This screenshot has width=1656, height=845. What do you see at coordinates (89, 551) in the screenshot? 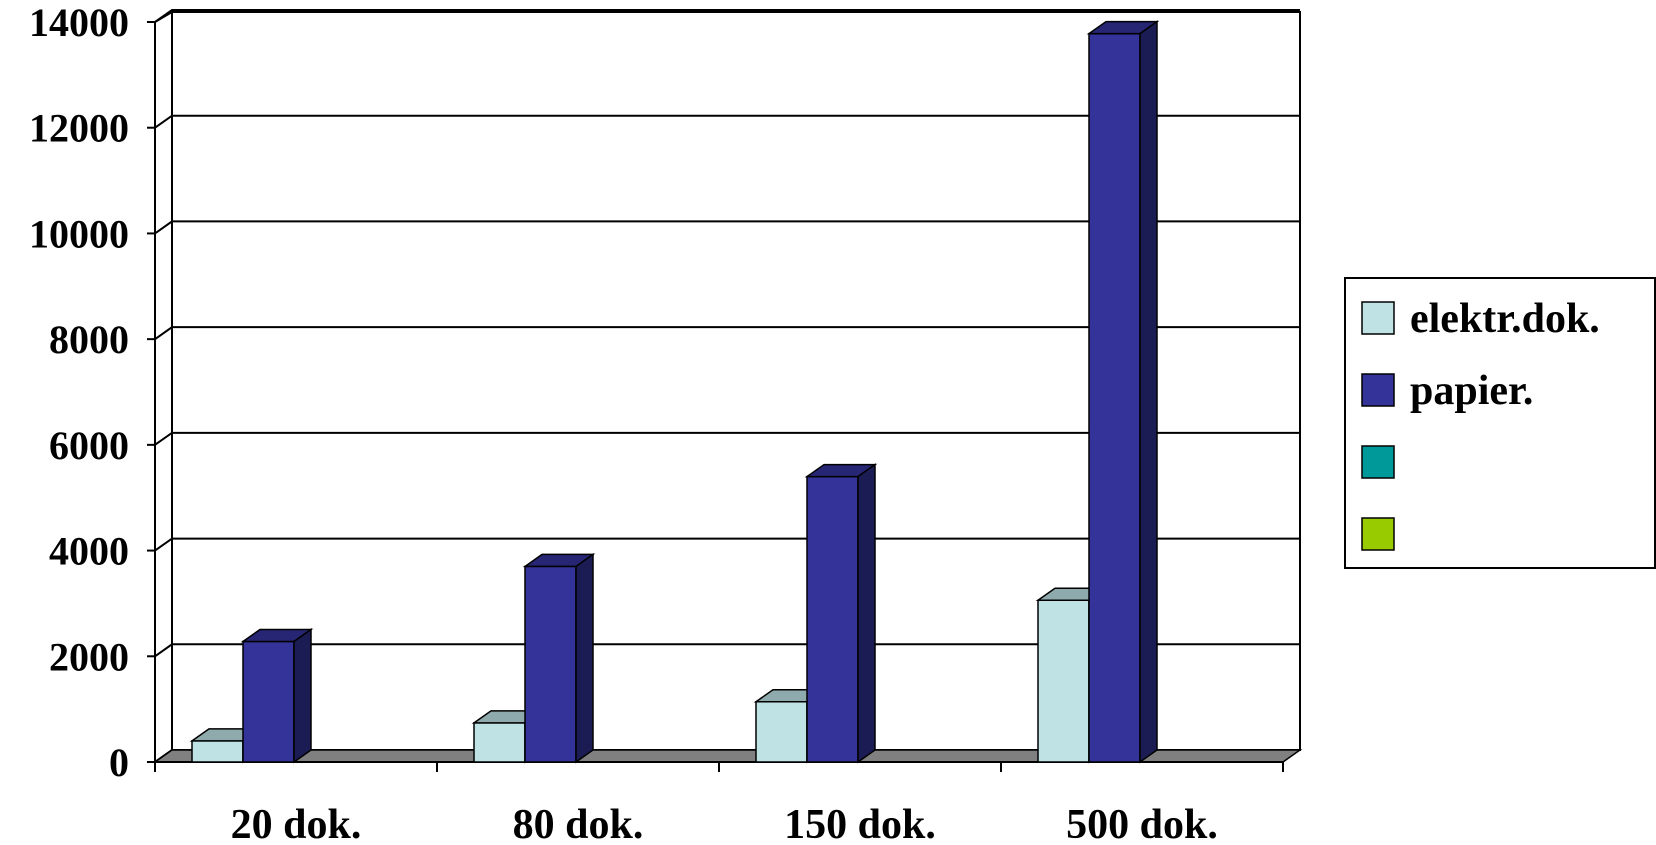
I see `y-tick-label: 4000` at bounding box center [89, 551].